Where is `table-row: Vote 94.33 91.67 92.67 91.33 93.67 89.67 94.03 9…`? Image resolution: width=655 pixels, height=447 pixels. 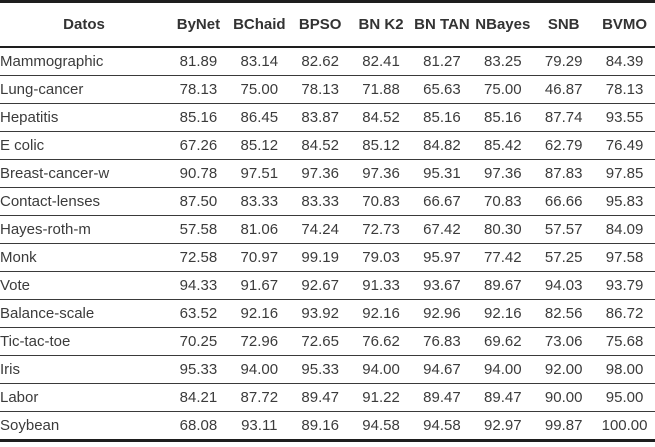 table-row: Vote 94.33 91.67 92.67 91.33 93.67 89.67 94.03 9… is located at coordinates (327, 285).